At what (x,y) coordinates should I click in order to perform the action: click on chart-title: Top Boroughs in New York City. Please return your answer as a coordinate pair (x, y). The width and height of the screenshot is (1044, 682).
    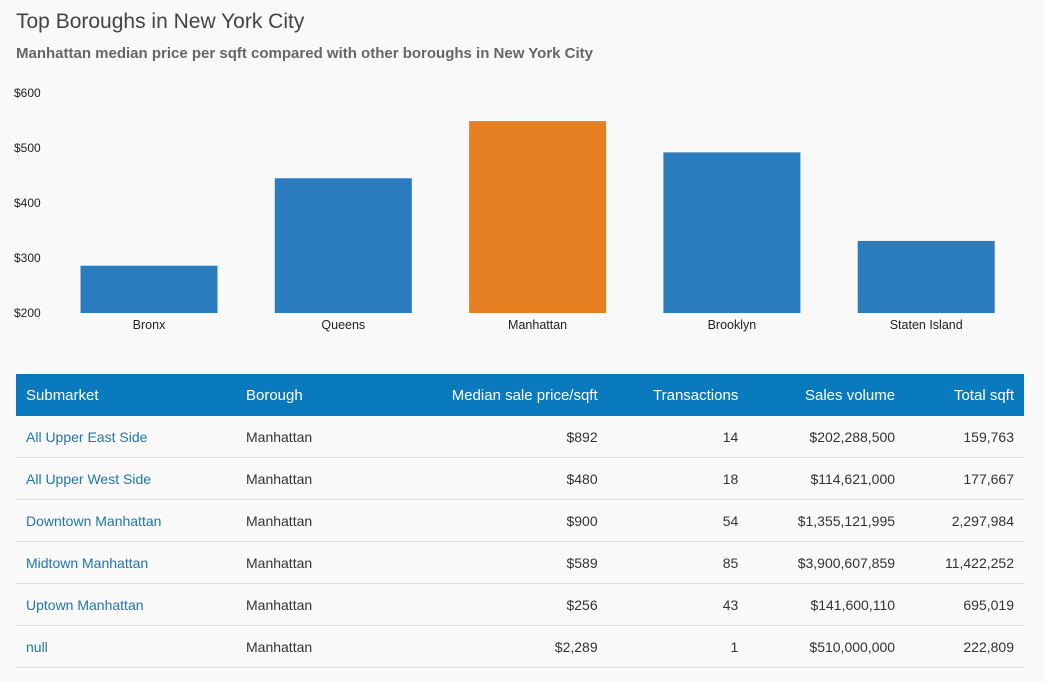
    Looking at the image, I should click on (160, 21).